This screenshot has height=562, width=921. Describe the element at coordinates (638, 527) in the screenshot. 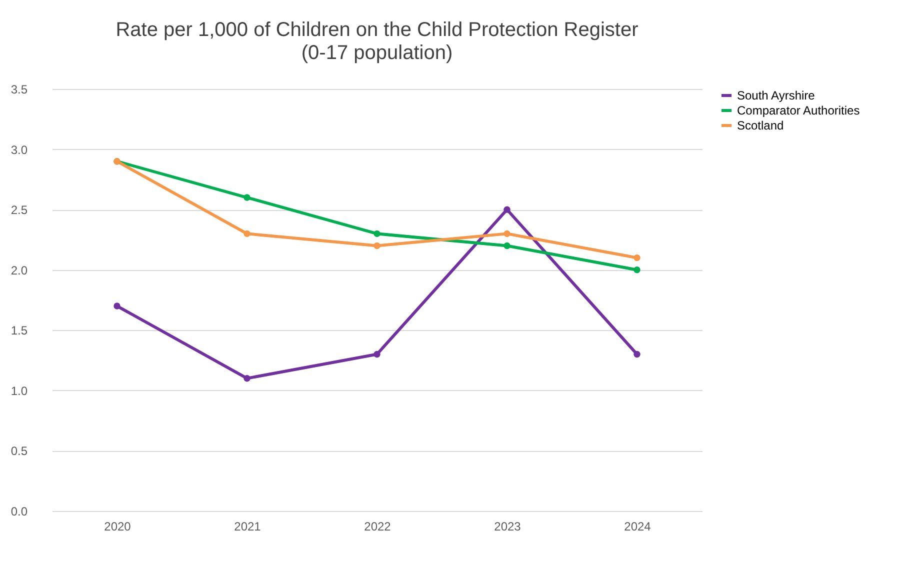

I see `x-tick-label: 2024` at that location.